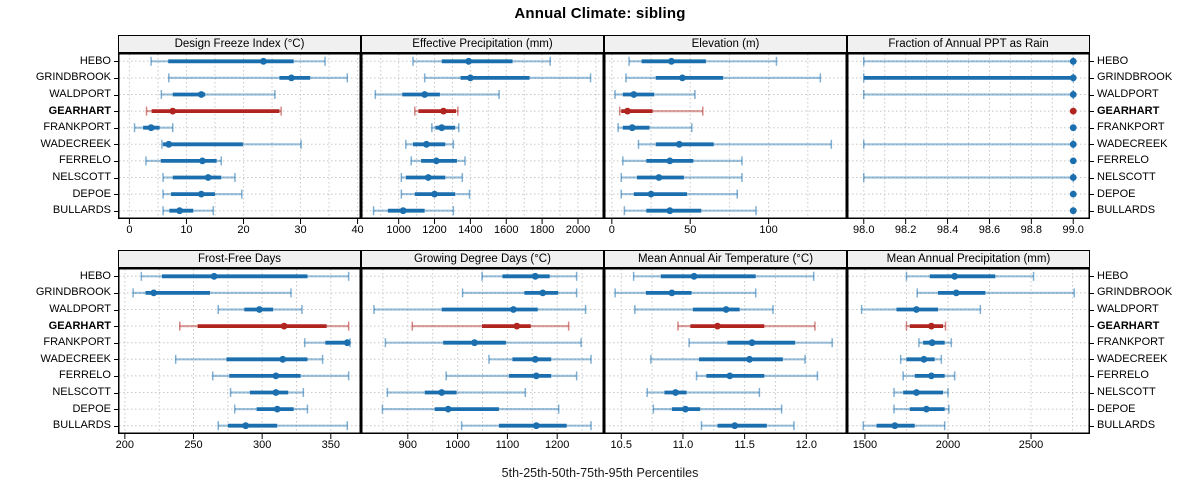 This screenshot has width=1200, height=500. Describe the element at coordinates (947, 230) in the screenshot. I see `axis-tick-label: 98.4` at that location.